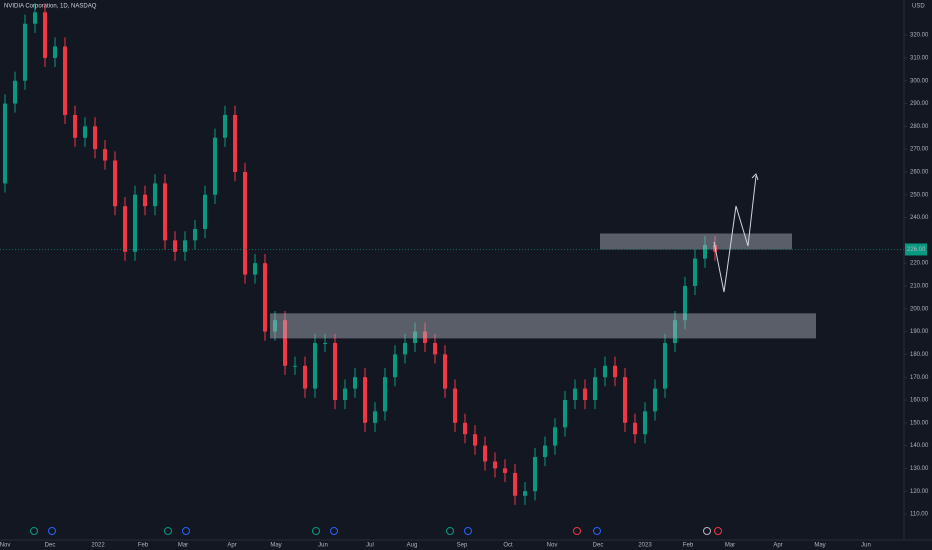 This screenshot has height=550, width=932. What do you see at coordinates (919, 515) in the screenshot?
I see `y-tick-label: 110.00` at bounding box center [919, 515].